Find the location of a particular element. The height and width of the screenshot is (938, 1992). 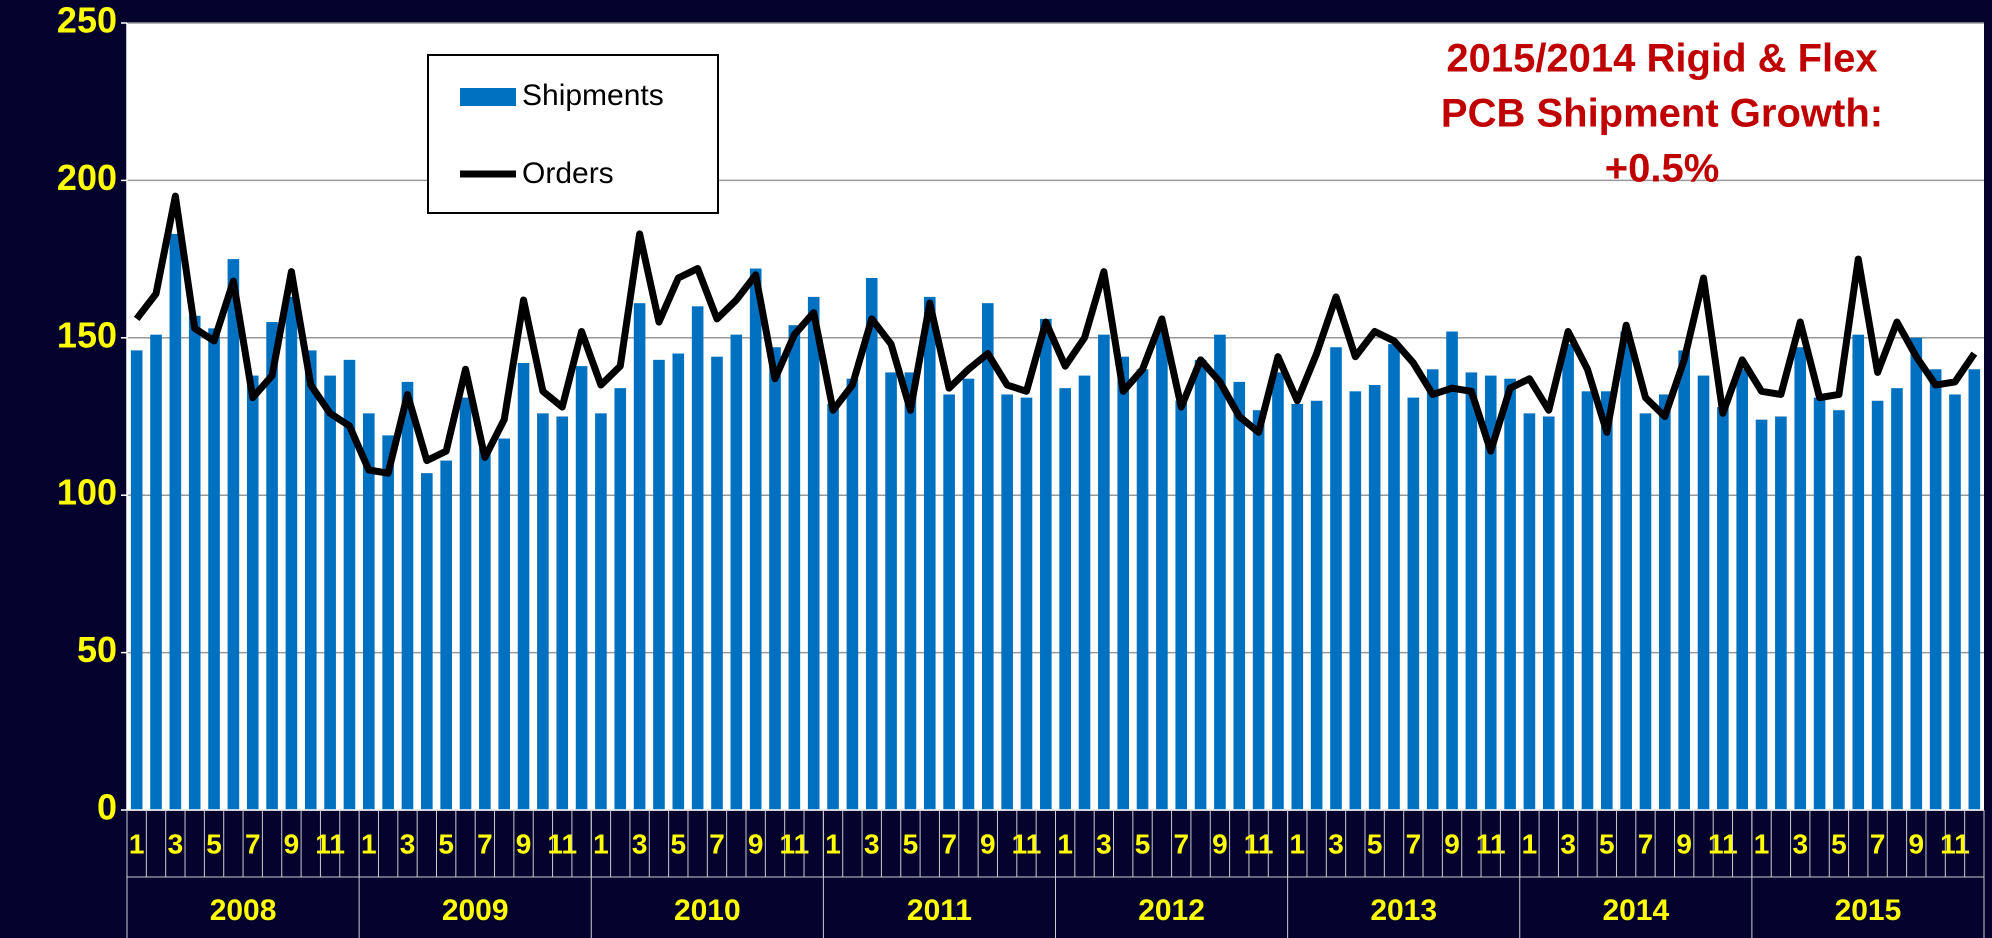

legend-label: Orders is located at coordinates (568, 173).